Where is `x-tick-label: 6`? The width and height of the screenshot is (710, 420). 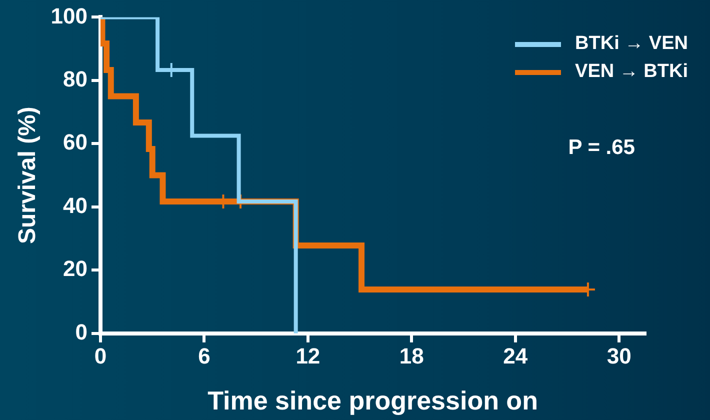
x-tick-label: 6 is located at coordinates (204, 356).